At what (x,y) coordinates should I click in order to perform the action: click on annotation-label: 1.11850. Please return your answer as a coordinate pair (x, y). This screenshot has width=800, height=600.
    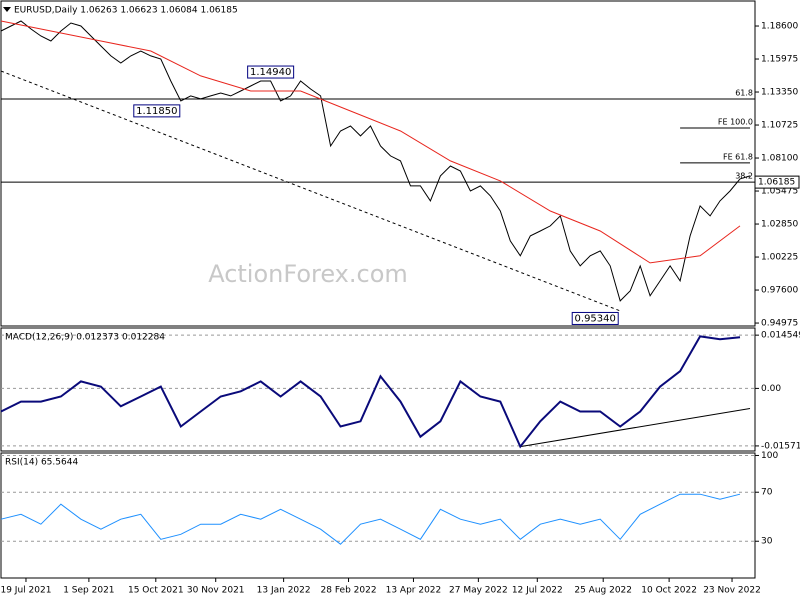
    Looking at the image, I should click on (156, 111).